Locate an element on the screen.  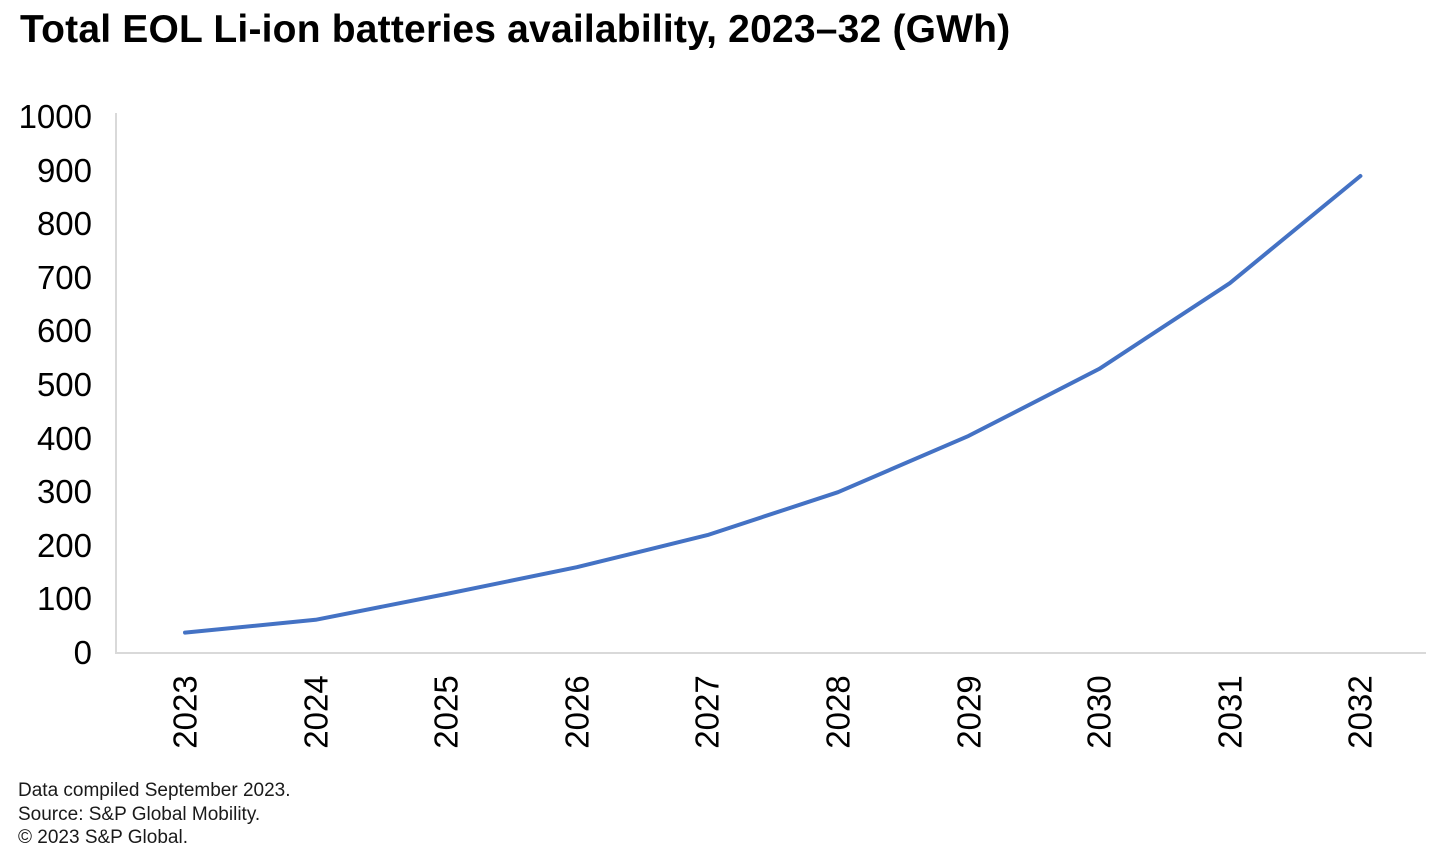
y-tick-label: 200 is located at coordinates (64, 545).